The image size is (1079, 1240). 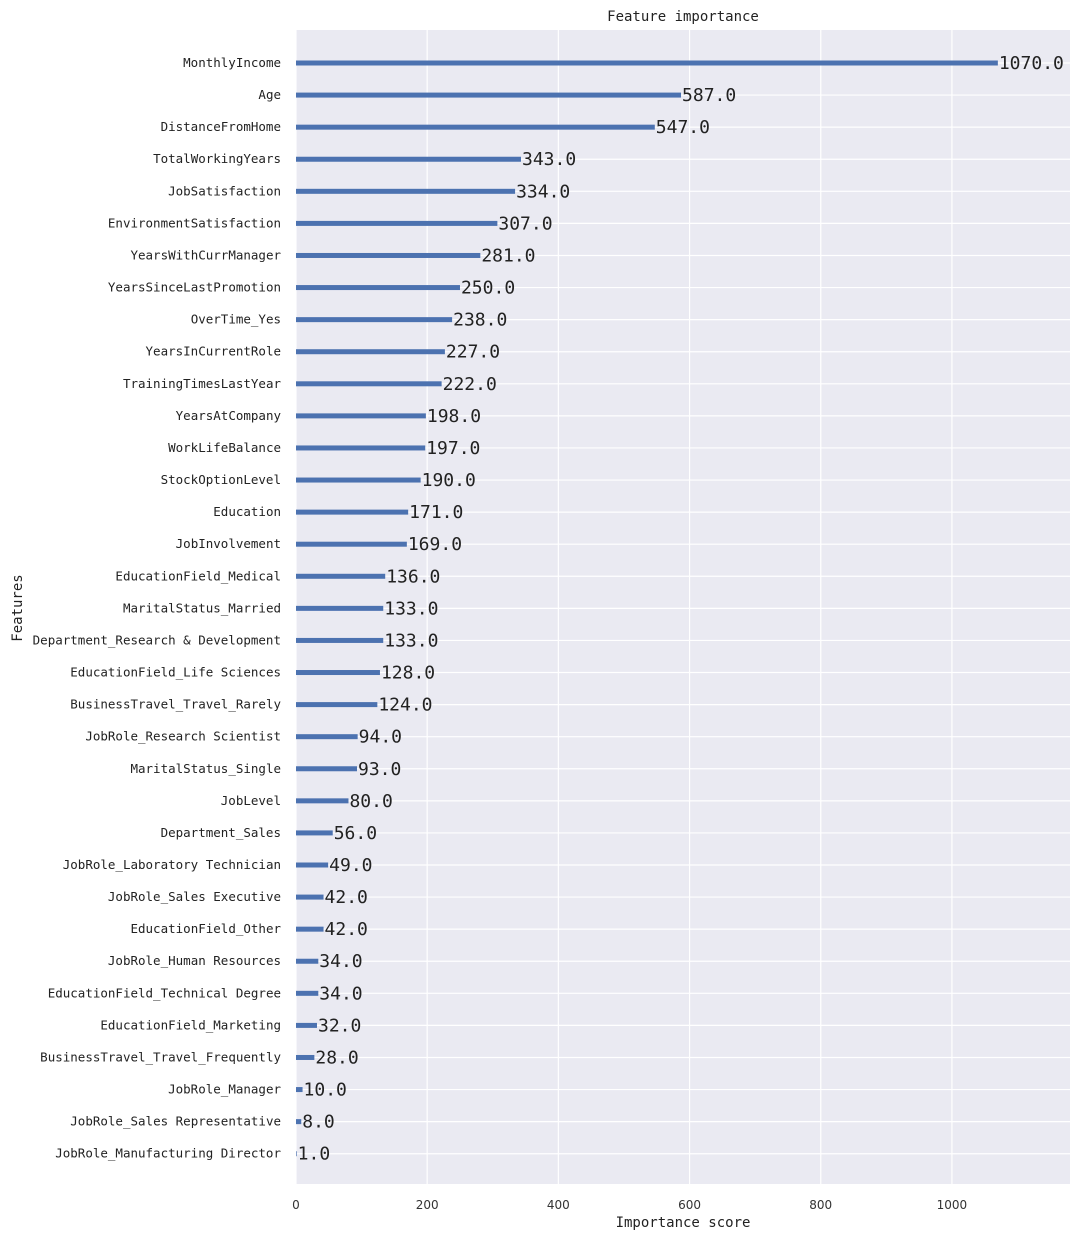 What do you see at coordinates (194, 896) in the screenshot?
I see `category-label: JobRole_Sales Executive` at bounding box center [194, 896].